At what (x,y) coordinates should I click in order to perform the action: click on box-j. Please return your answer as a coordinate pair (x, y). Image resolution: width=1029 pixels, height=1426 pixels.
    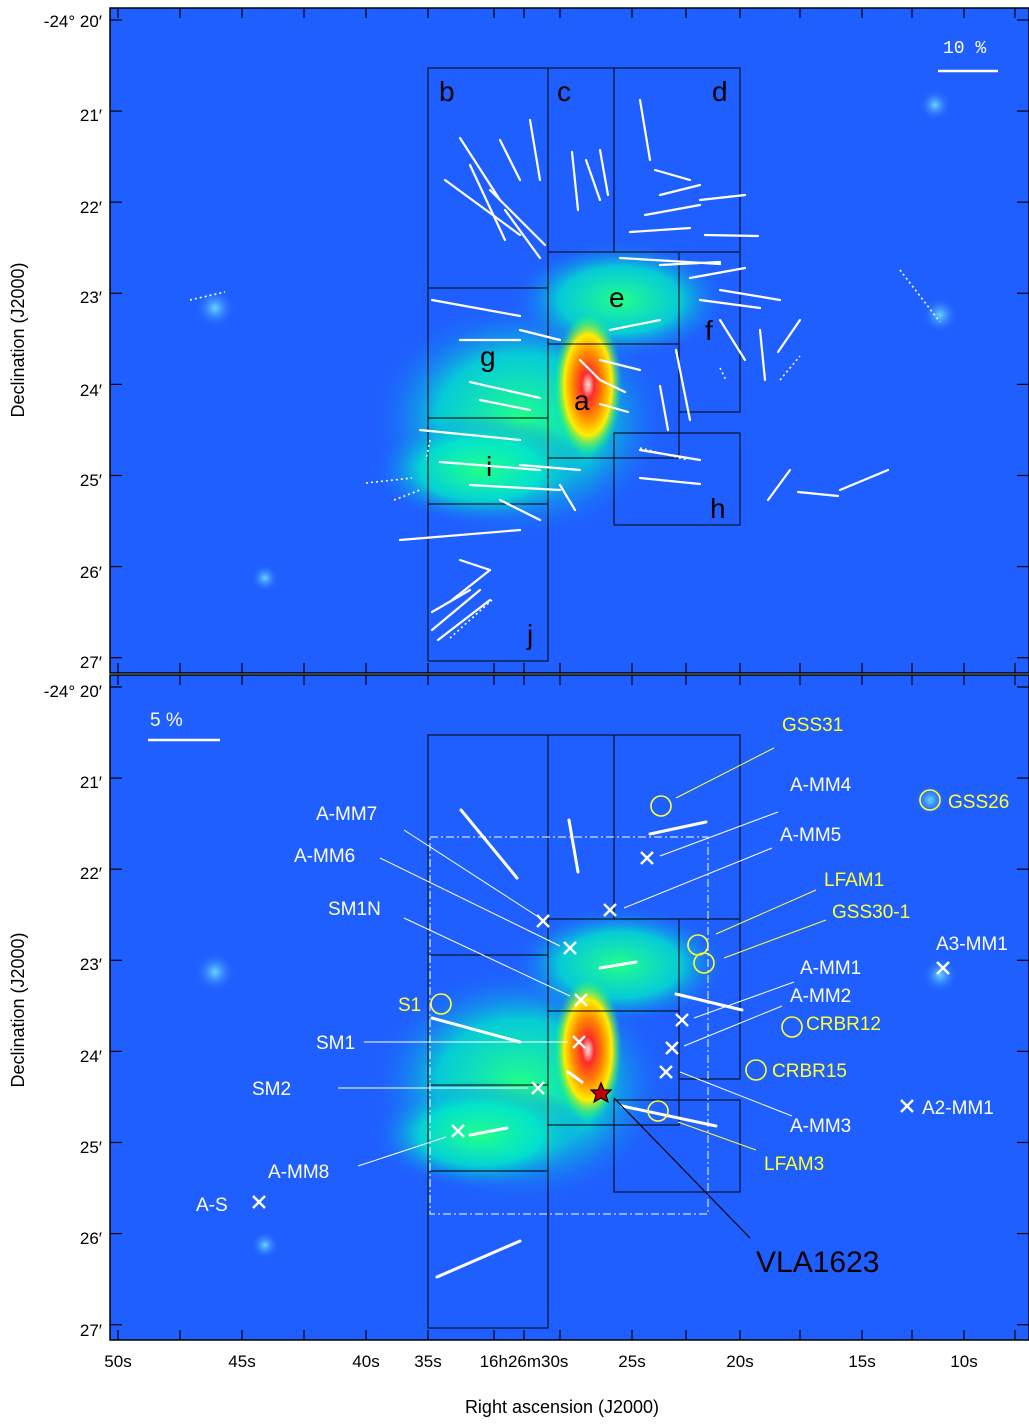
    Looking at the image, I should click on (488, 582).